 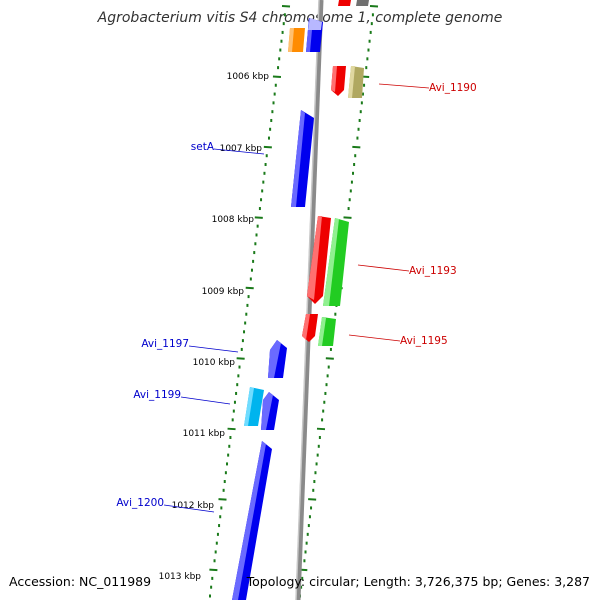 I want to click on gene-avi-1190-khaki, so click(x=356, y=82).